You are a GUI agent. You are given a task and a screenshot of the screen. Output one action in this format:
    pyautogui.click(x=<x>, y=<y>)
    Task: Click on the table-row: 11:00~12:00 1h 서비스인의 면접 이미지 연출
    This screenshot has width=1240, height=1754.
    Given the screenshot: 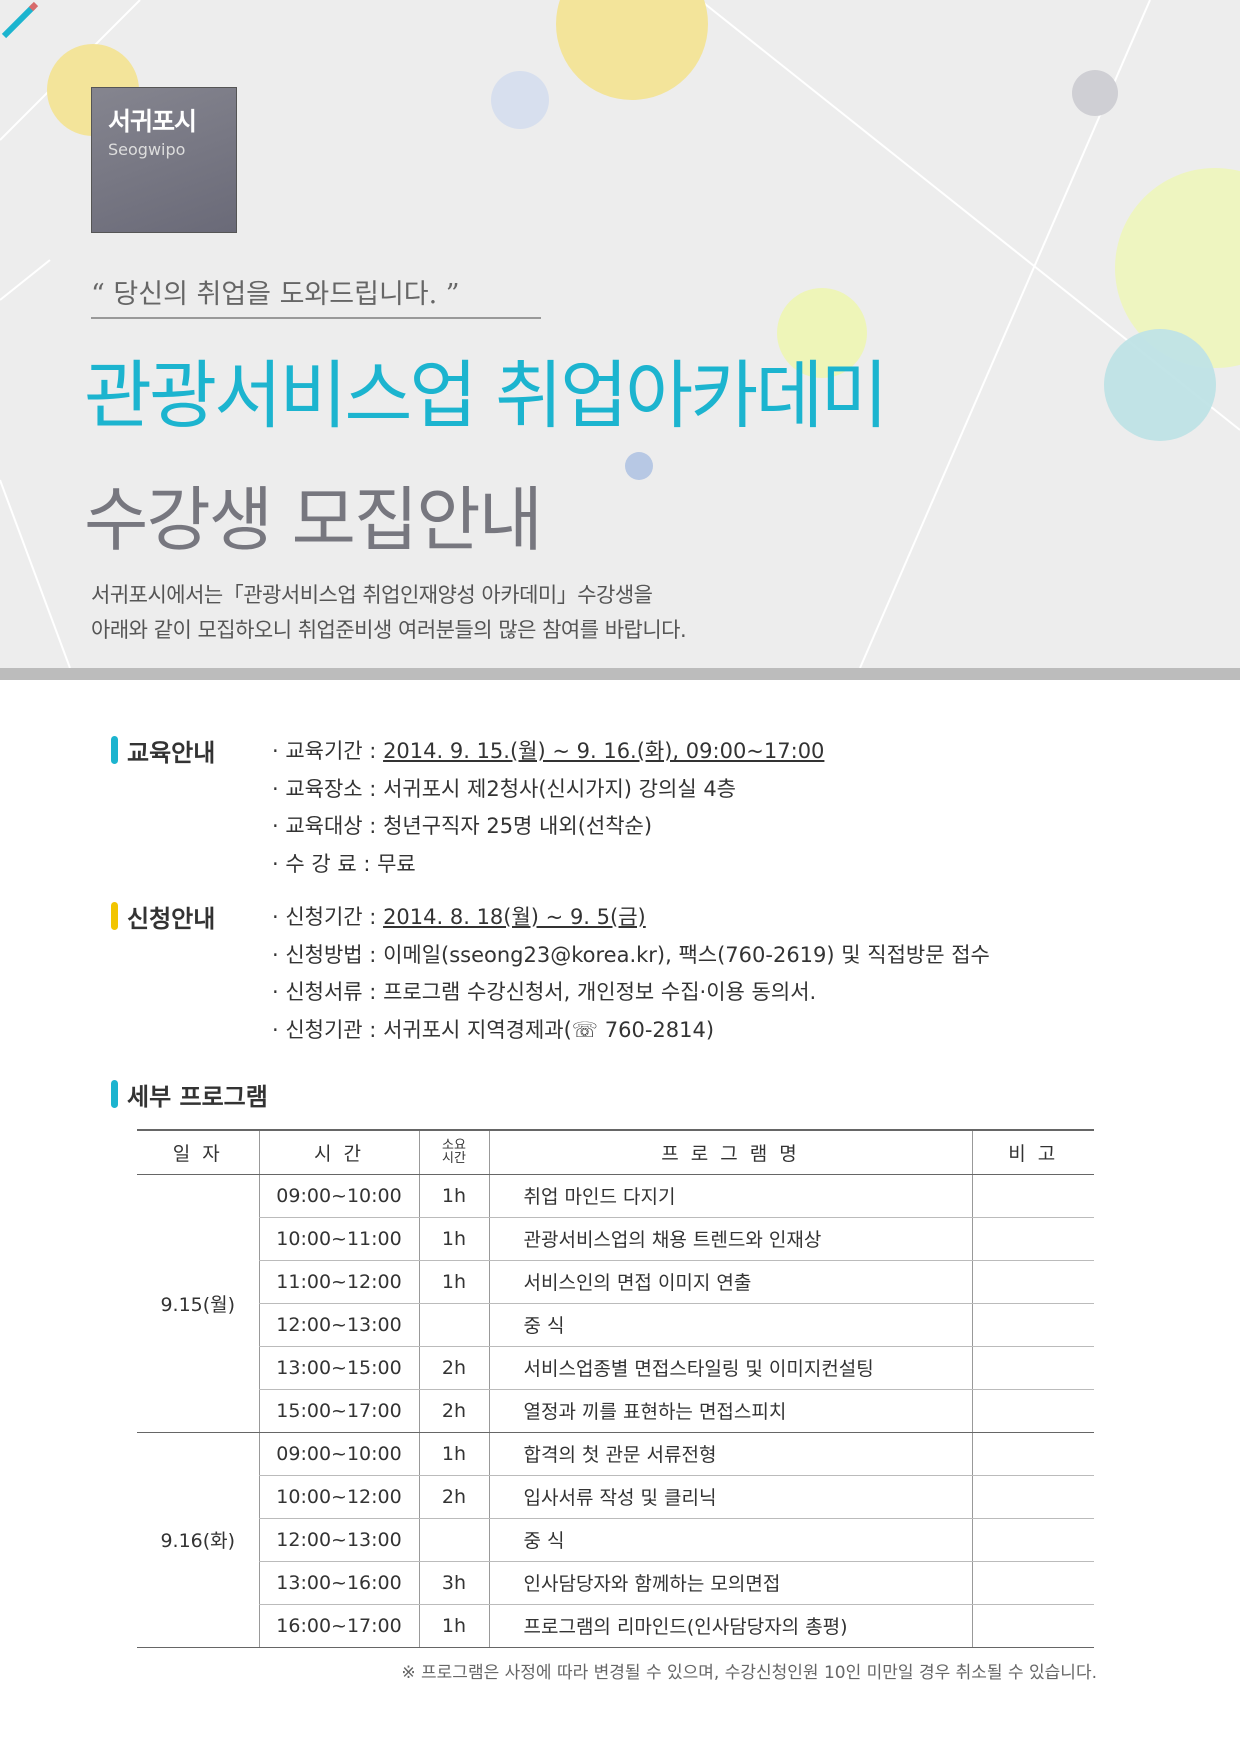 What is the action you would take?
    pyautogui.click(x=615, y=1282)
    